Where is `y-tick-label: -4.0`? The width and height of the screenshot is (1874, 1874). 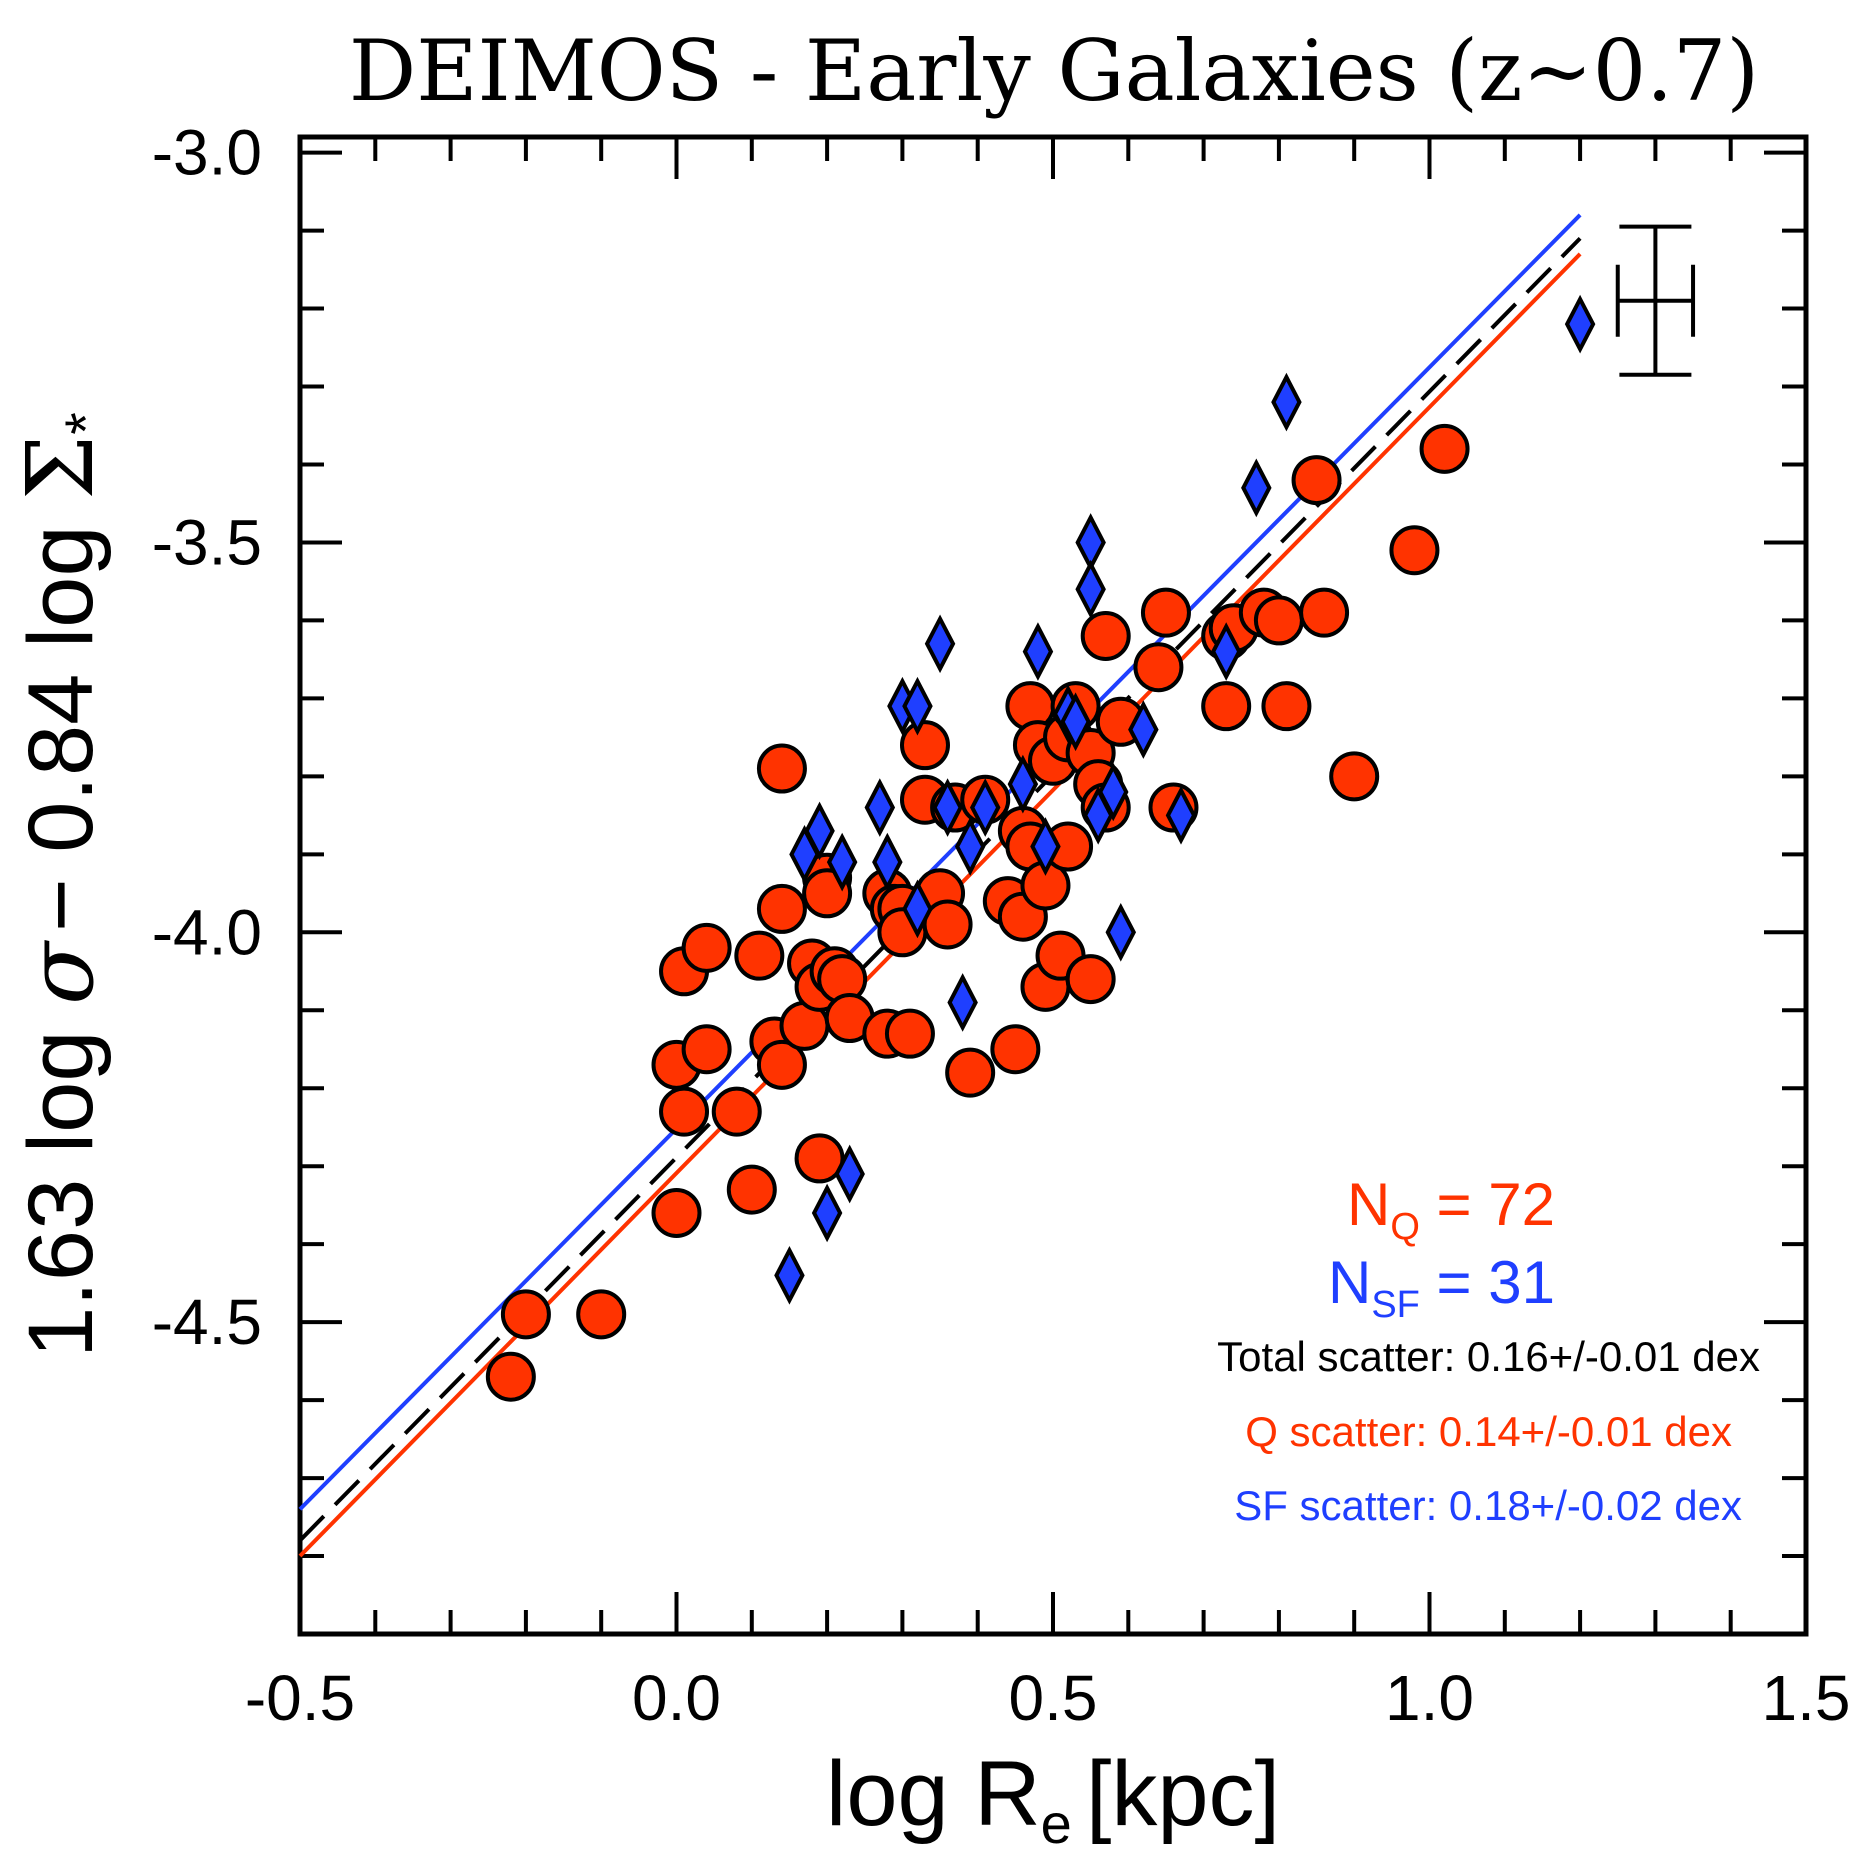
y-tick-label: -4.0 is located at coordinates (207, 932).